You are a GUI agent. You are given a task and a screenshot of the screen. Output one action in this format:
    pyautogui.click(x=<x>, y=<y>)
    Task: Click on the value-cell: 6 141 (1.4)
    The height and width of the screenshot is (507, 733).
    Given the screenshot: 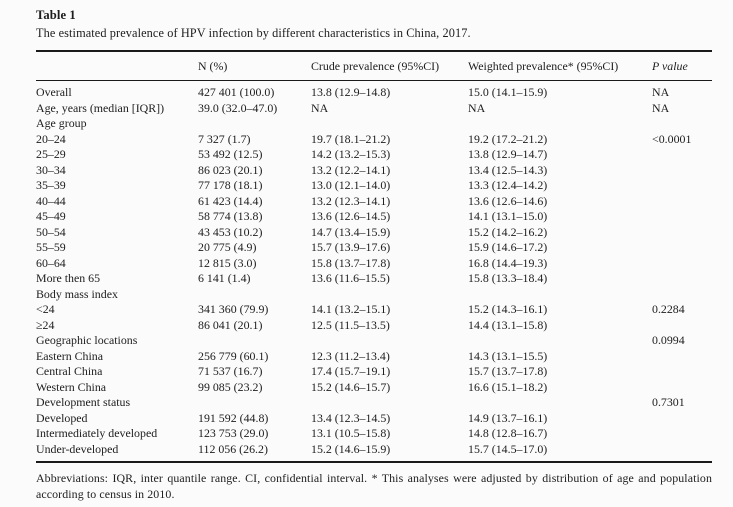 What is the action you would take?
    pyautogui.click(x=224, y=278)
    